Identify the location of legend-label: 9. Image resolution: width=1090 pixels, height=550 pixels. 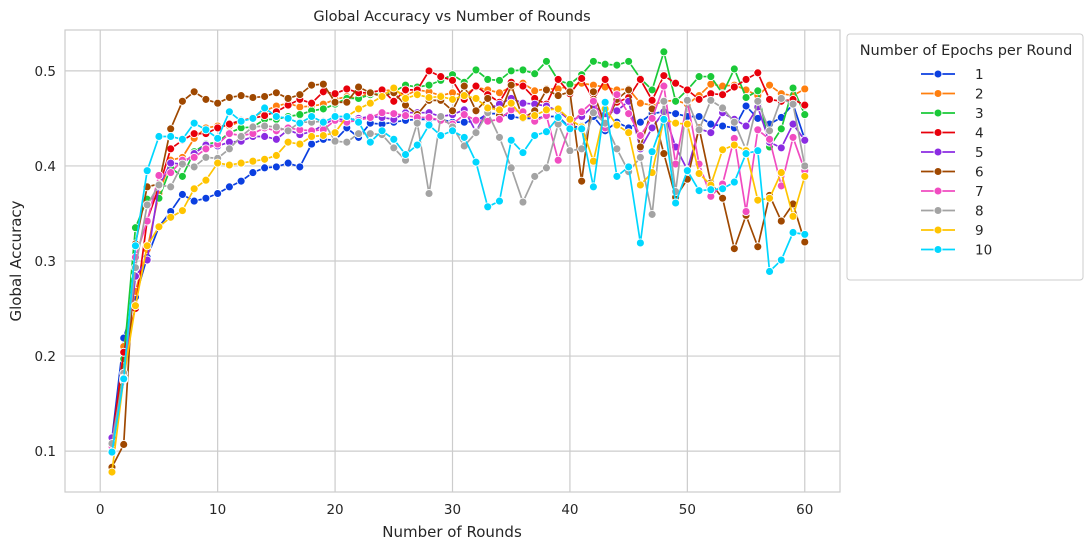
(979, 231).